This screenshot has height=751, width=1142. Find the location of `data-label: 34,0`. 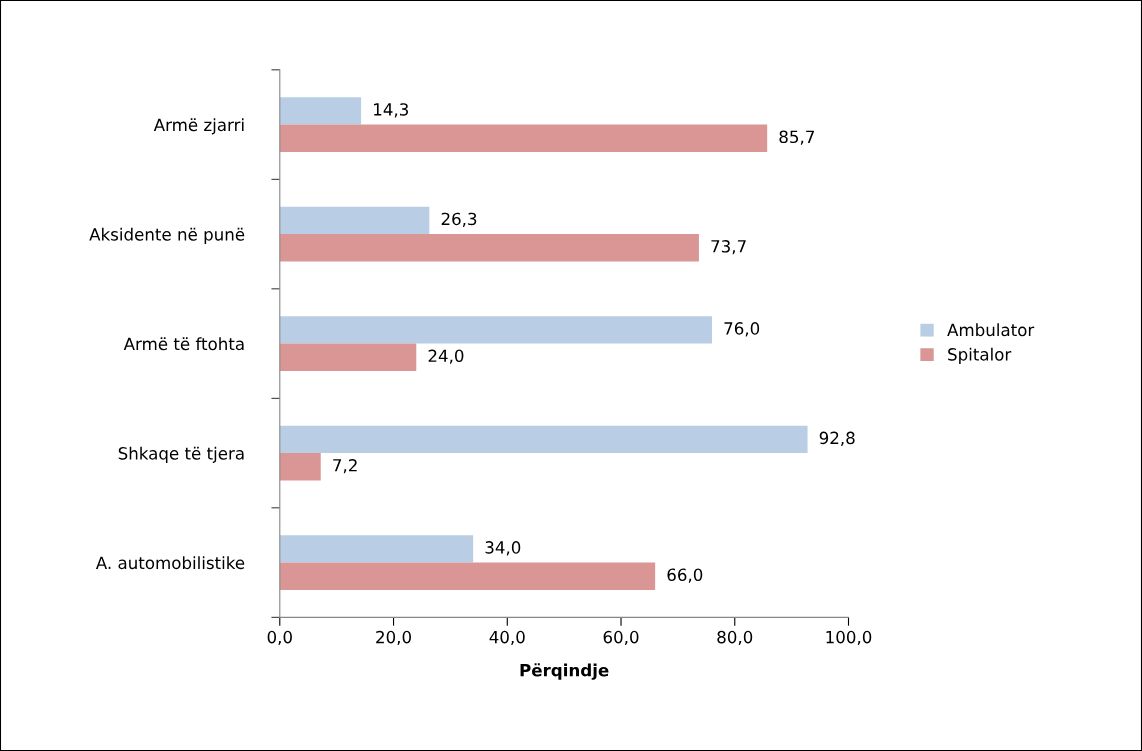

data-label: 34,0 is located at coordinates (503, 548).